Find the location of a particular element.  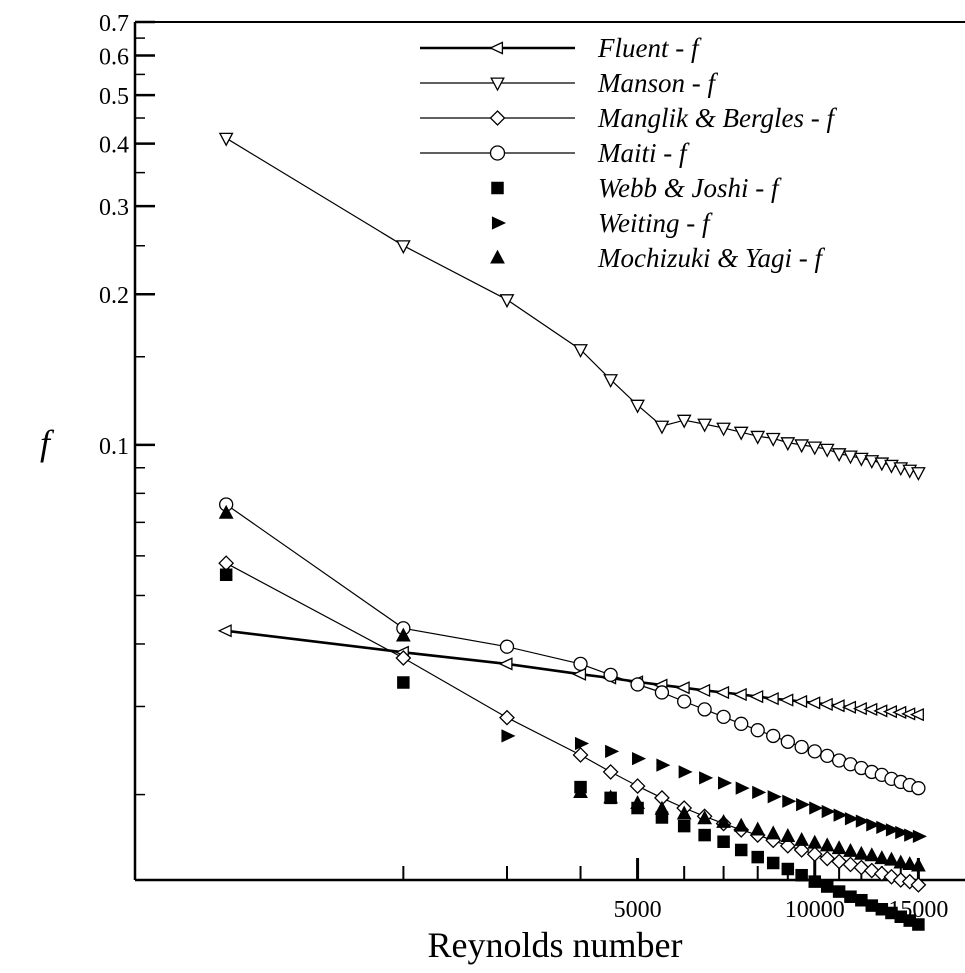

x-tick-label: 5000 is located at coordinates (638, 910).